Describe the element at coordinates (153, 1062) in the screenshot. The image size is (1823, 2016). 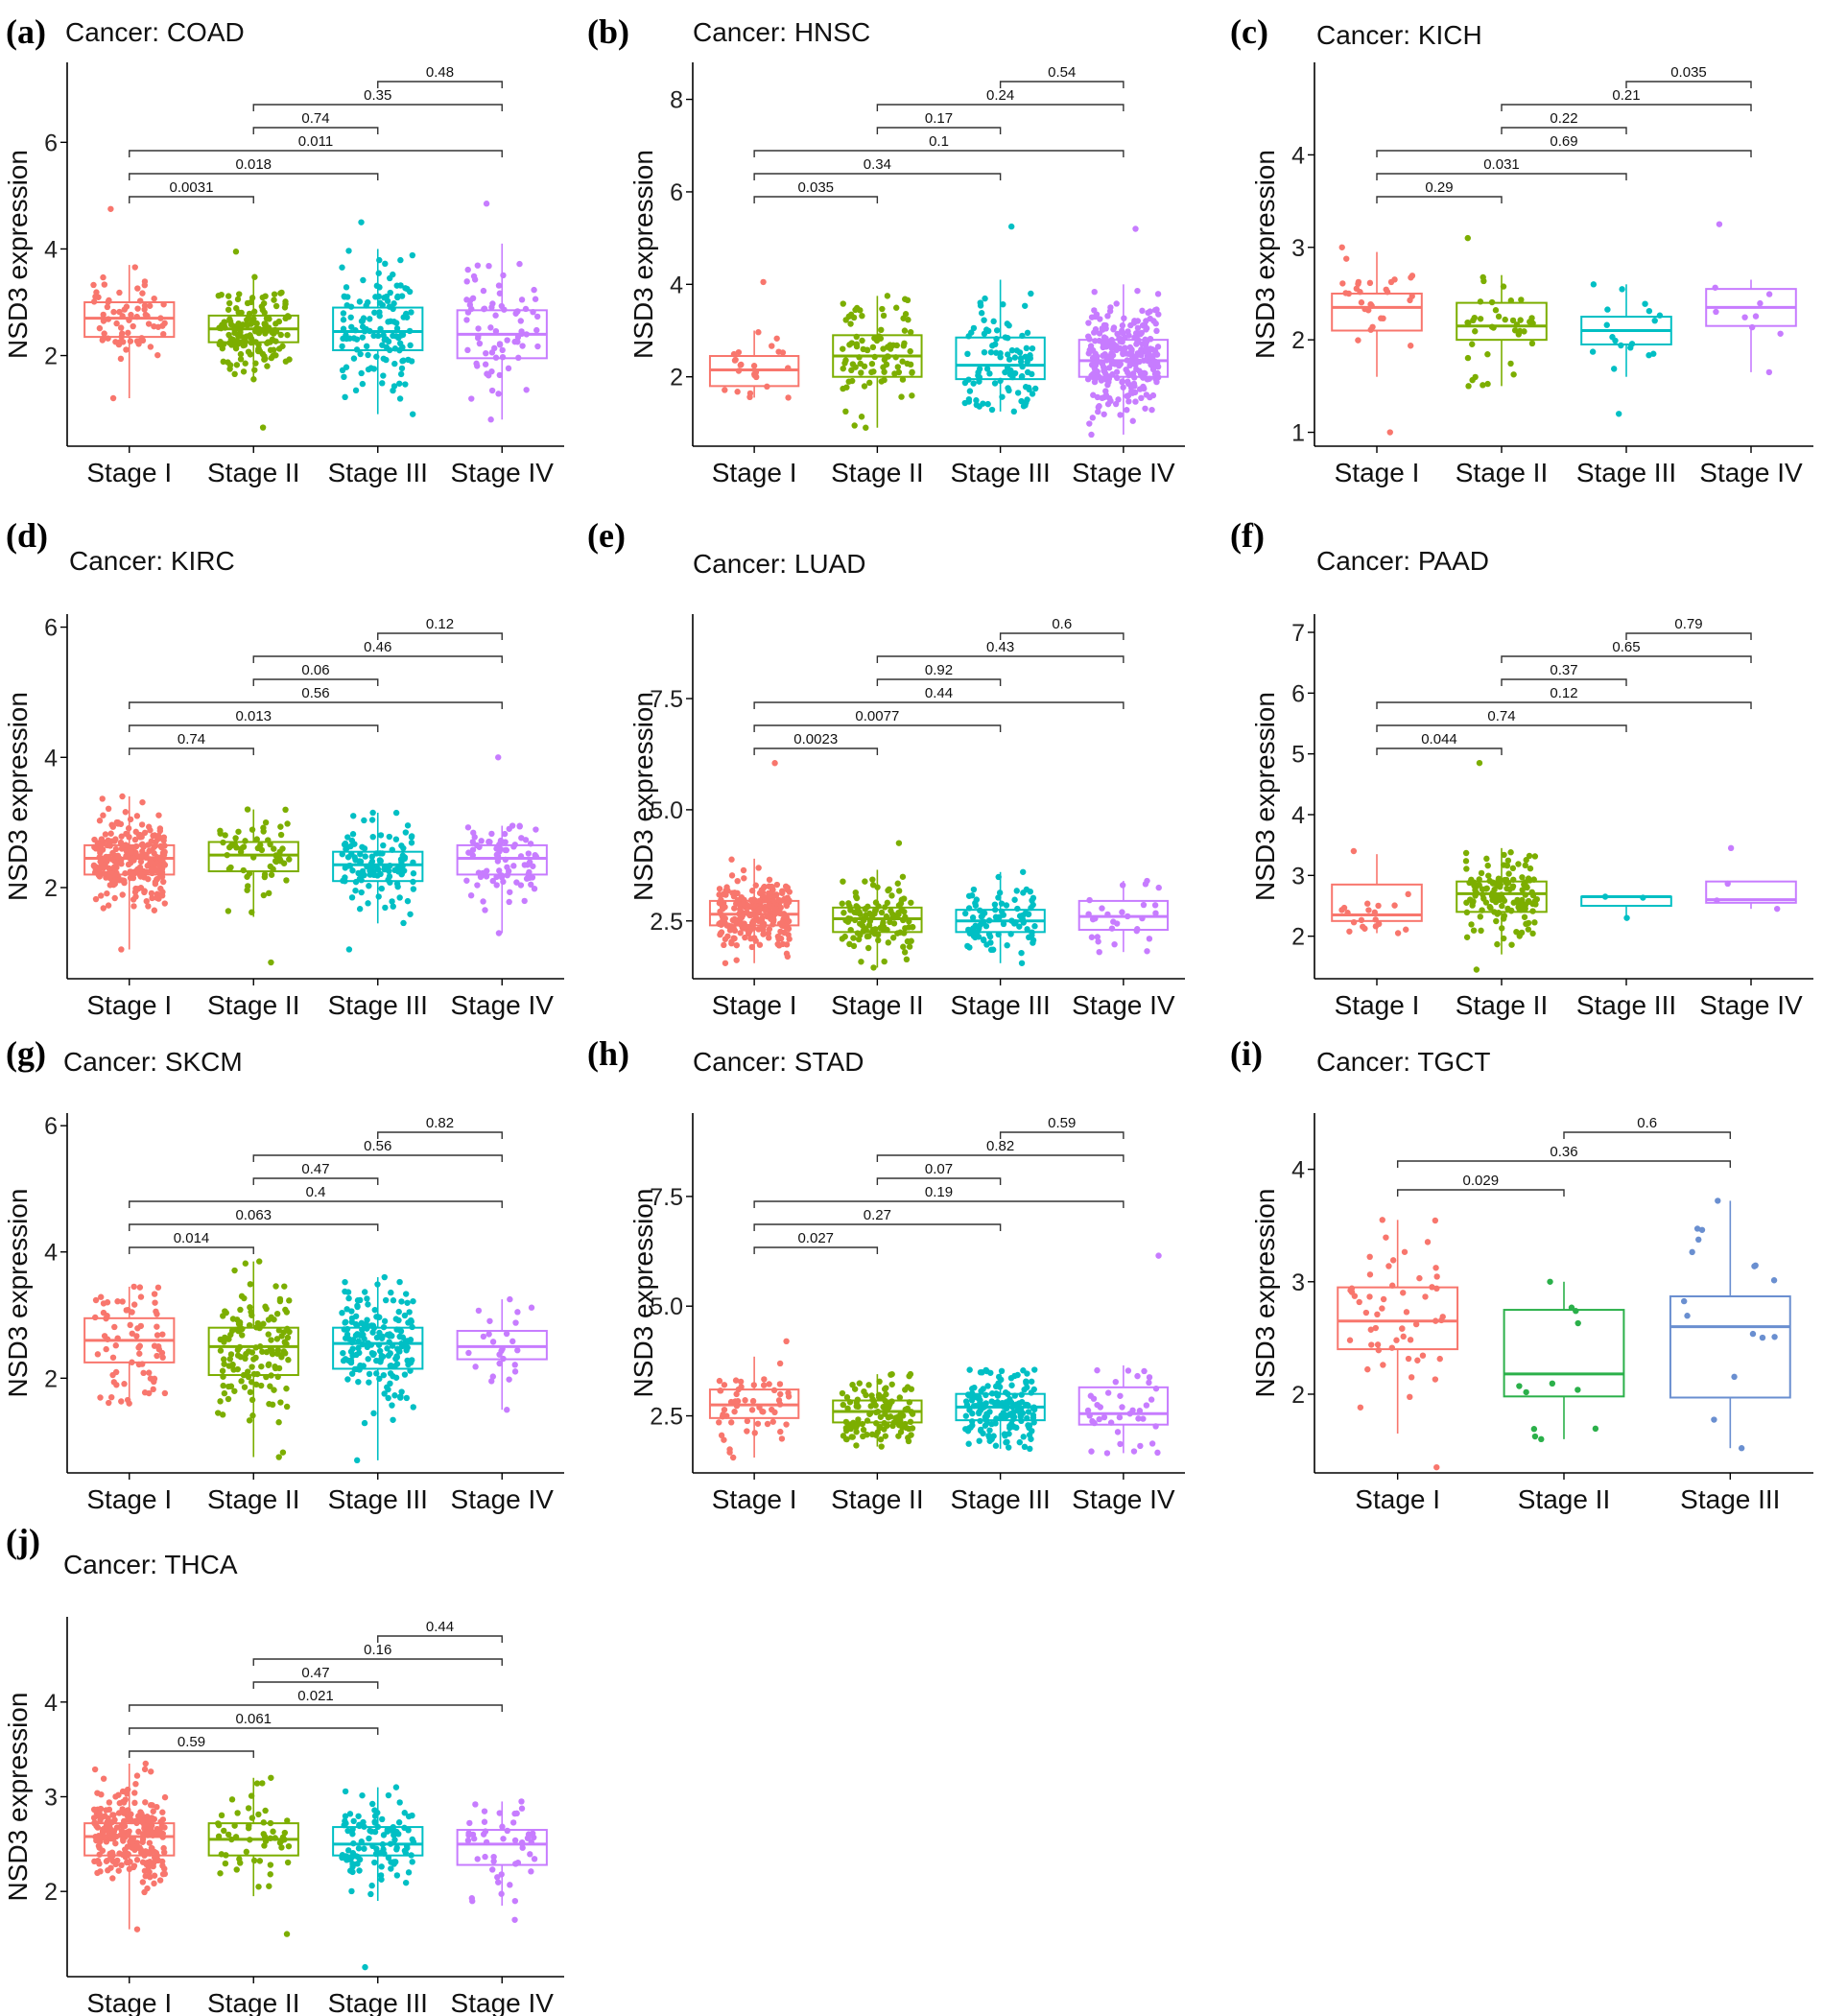
I see `panel-title: Cancer: SKCM` at that location.